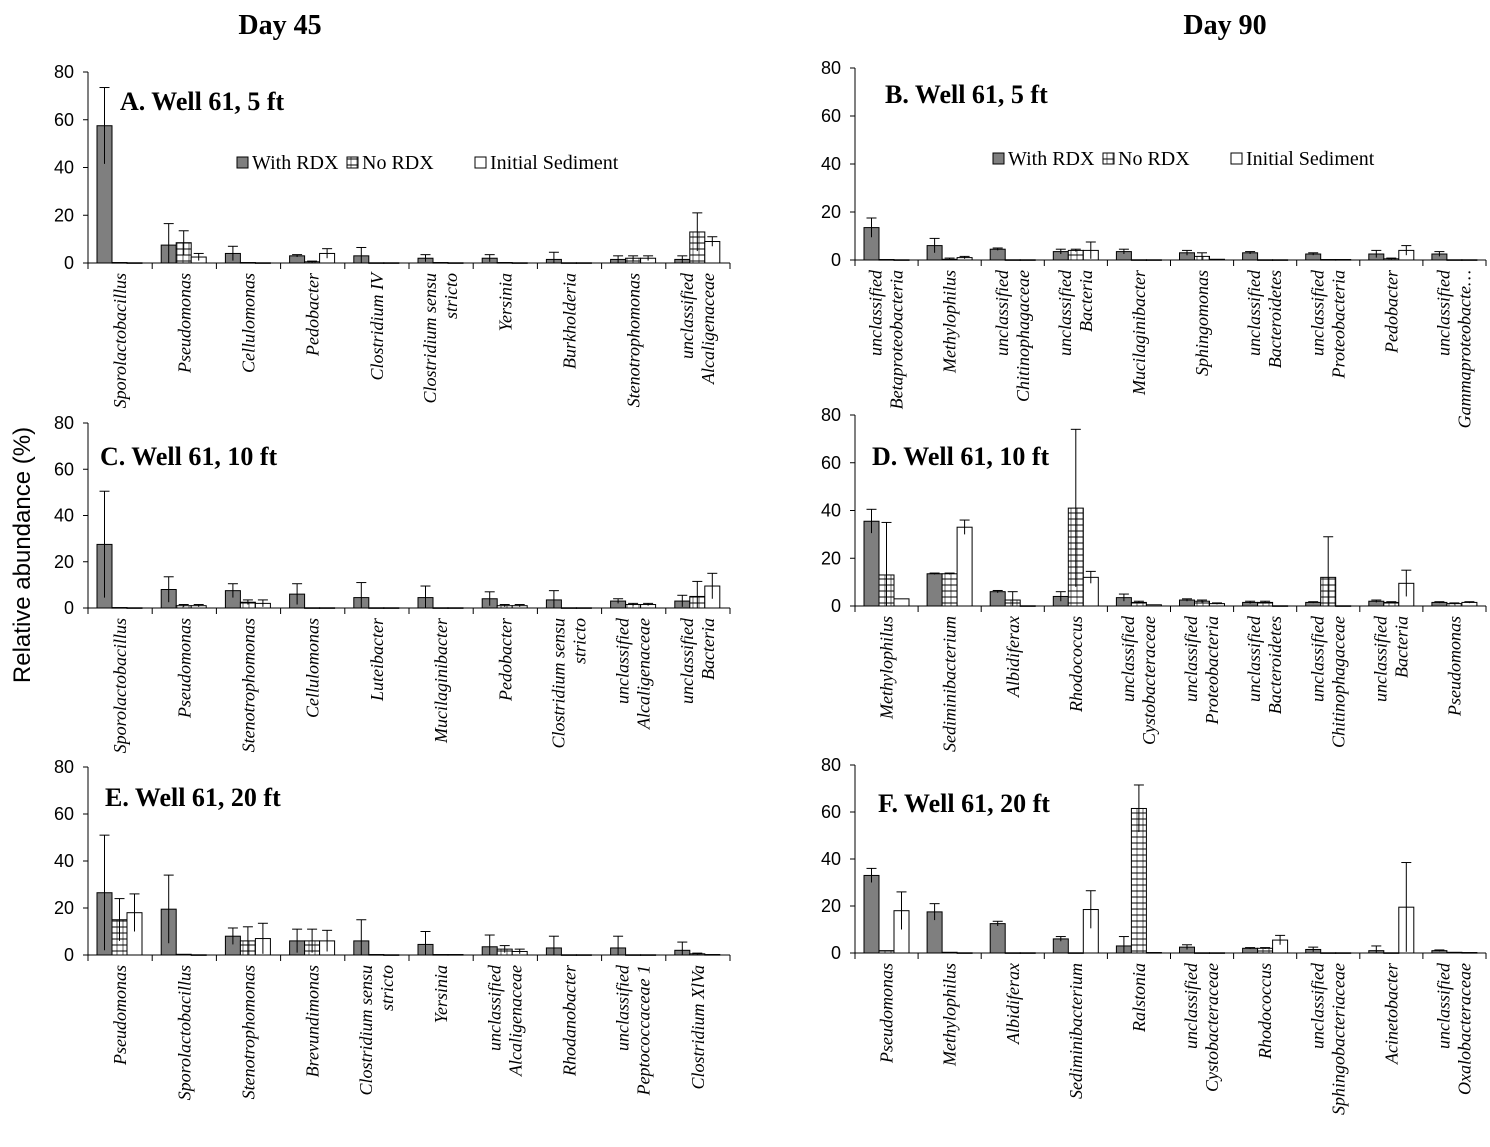  I want to click on category-label-line: Alcaligenaceae, so click(515, 1021).